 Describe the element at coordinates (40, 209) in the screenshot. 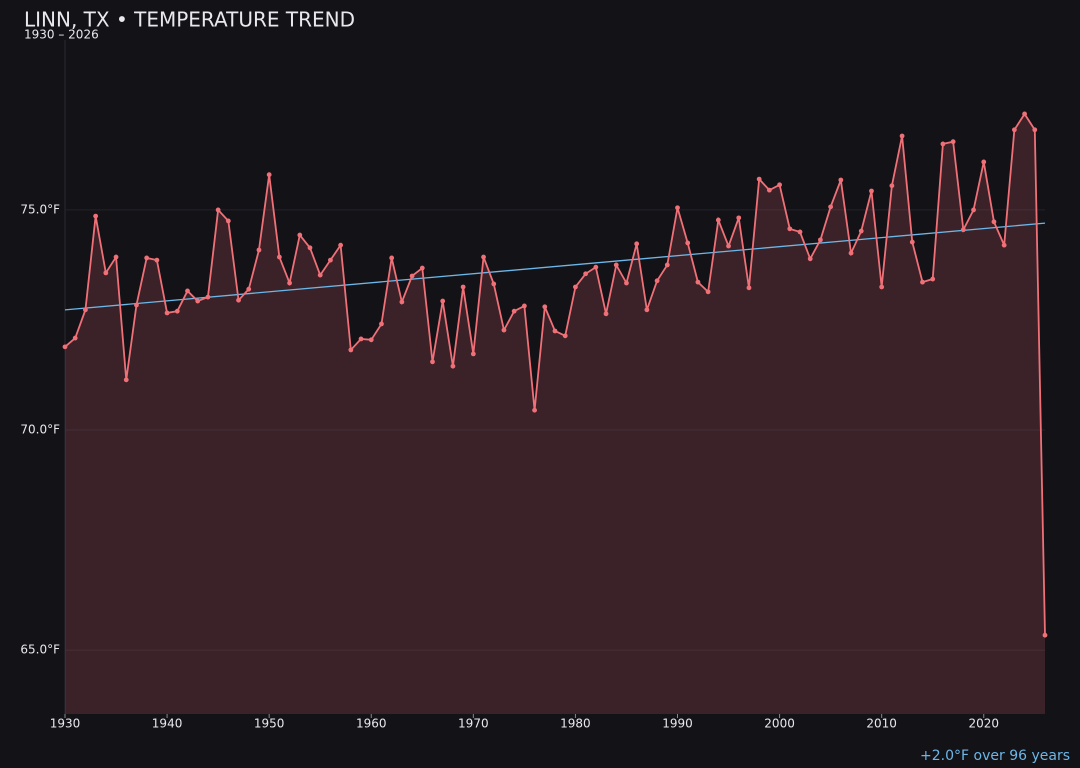

I see `y-tick-label: 75.0°F` at that location.